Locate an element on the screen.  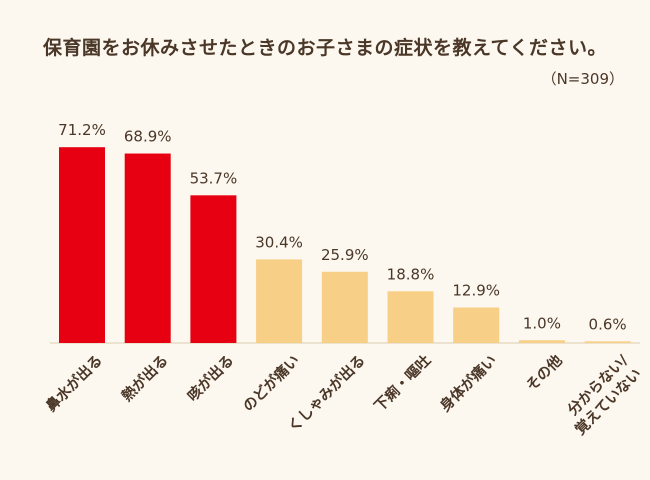
value-label-2: 53.7% is located at coordinates (214, 178).